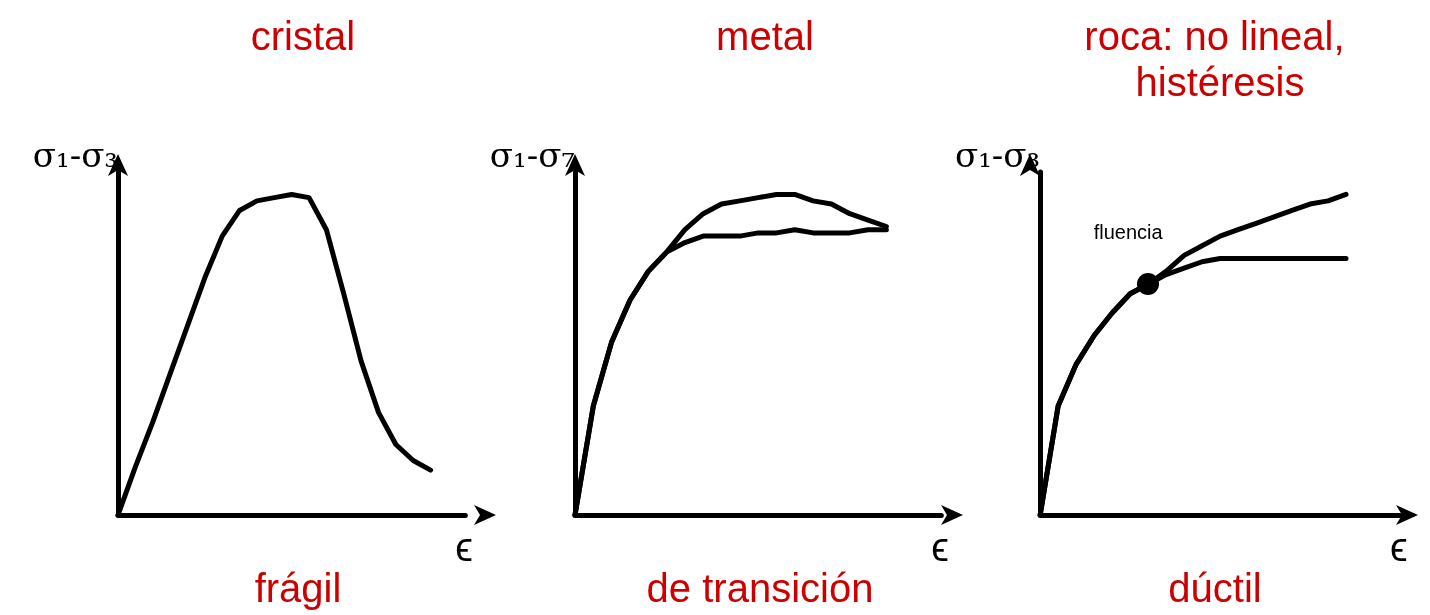 The height and width of the screenshot is (615, 1430). Describe the element at coordinates (760, 588) in the screenshot. I see `text: de transición` at that location.